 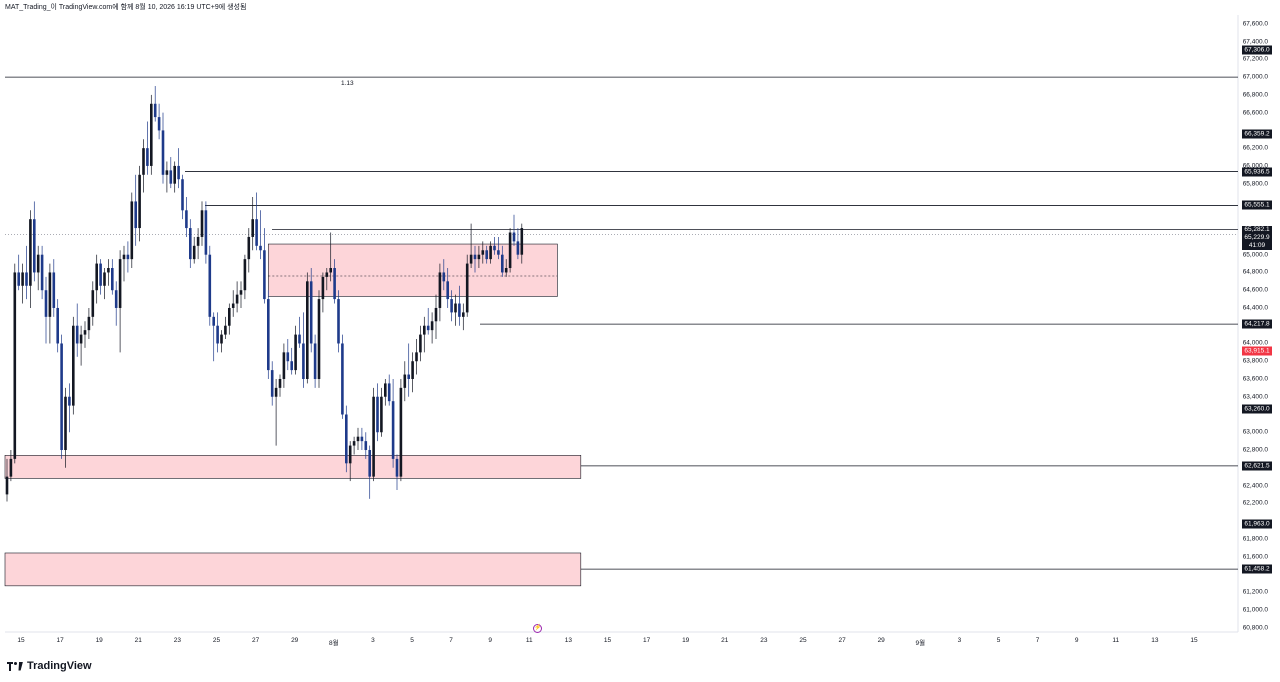 I want to click on replay-icon: ⚡, so click(x=537, y=628).